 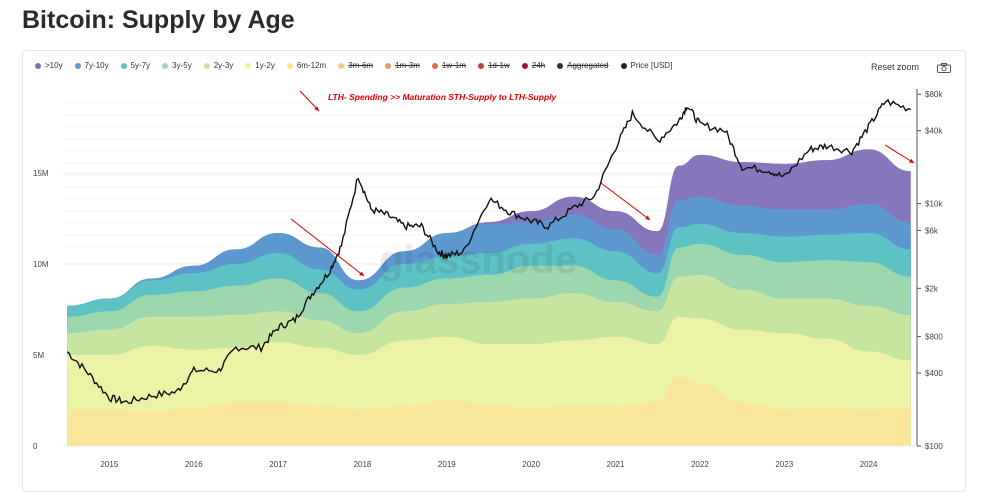 What do you see at coordinates (929, 270) in the screenshot?
I see `right-axis: $100 $400 $800 $2k $6k $10k $40k $80k` at bounding box center [929, 270].